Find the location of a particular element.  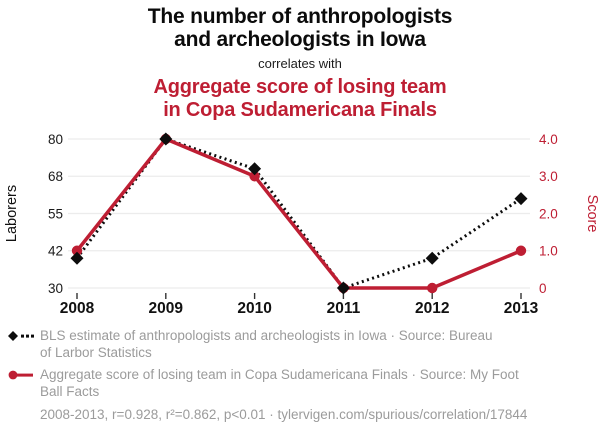

title-line1: The number of anthropologists is located at coordinates (300, 16).